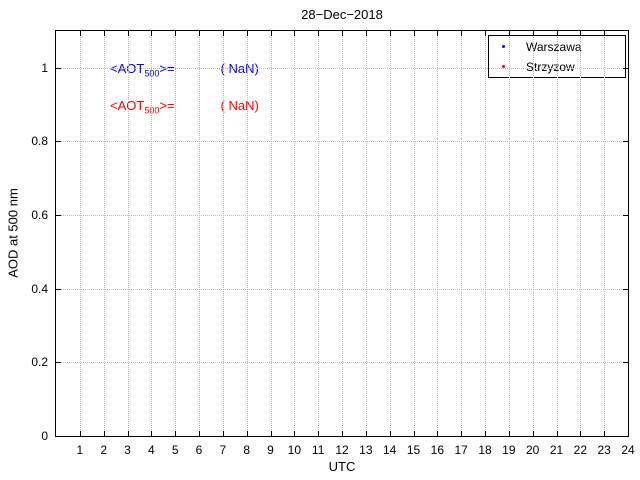 Image resolution: width=640 pixels, height=480 pixels. Describe the element at coordinates (554, 46) in the screenshot. I see `legend-label: Warszawa` at that location.